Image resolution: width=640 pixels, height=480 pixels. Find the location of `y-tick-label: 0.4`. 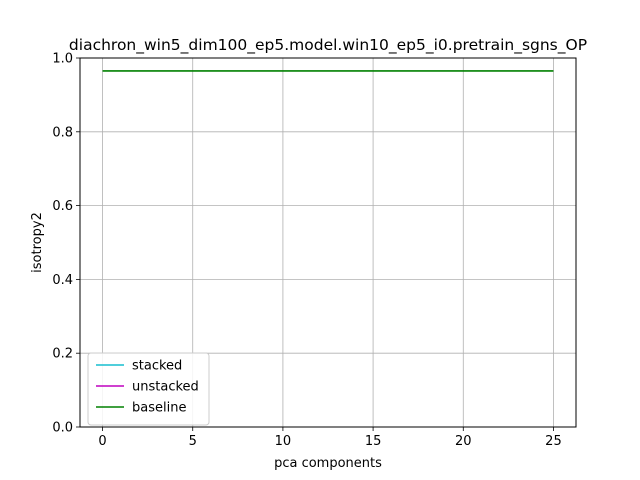

y-tick-label: 0.4 is located at coordinates (62, 280).